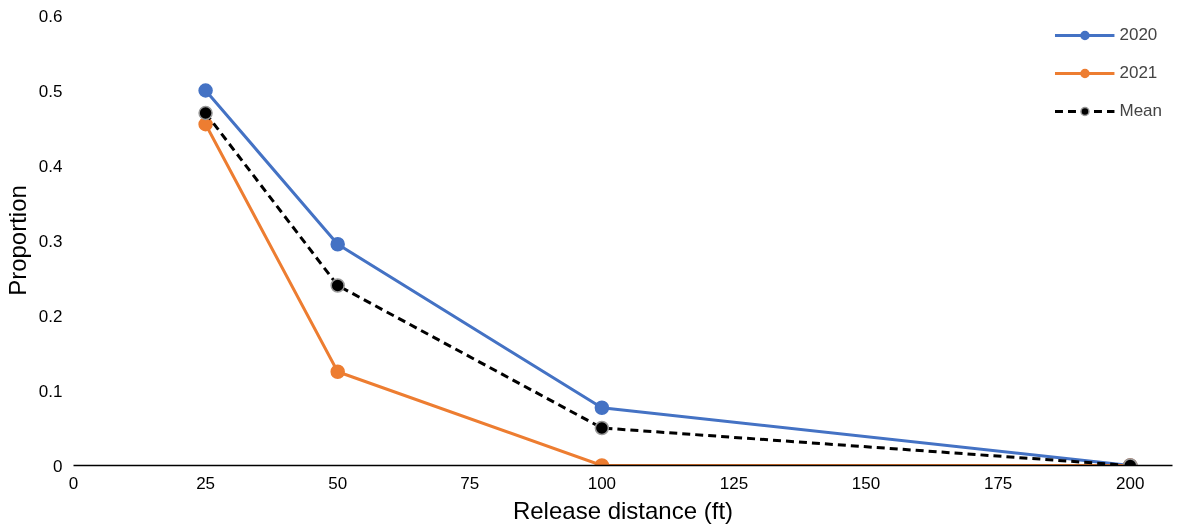 The image size is (1177, 526). Describe the element at coordinates (734, 483) in the screenshot. I see `x-tick-label: 125` at that location.